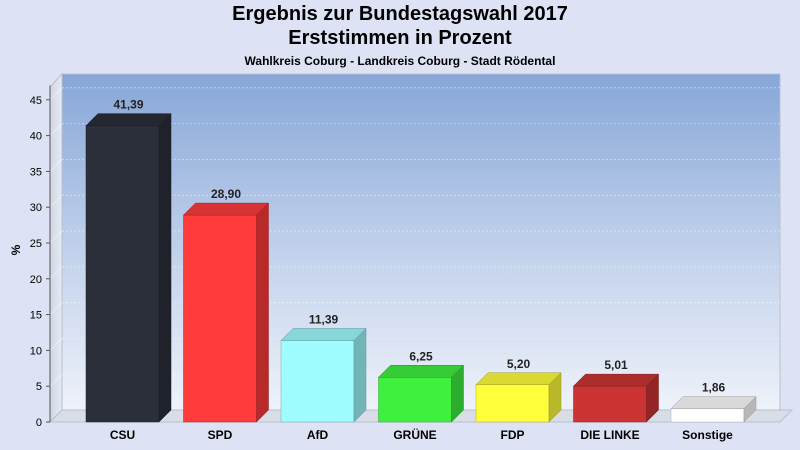 The height and width of the screenshot is (450, 800). What do you see at coordinates (513, 435) in the screenshot?
I see `x-tick-label: FDP` at bounding box center [513, 435].